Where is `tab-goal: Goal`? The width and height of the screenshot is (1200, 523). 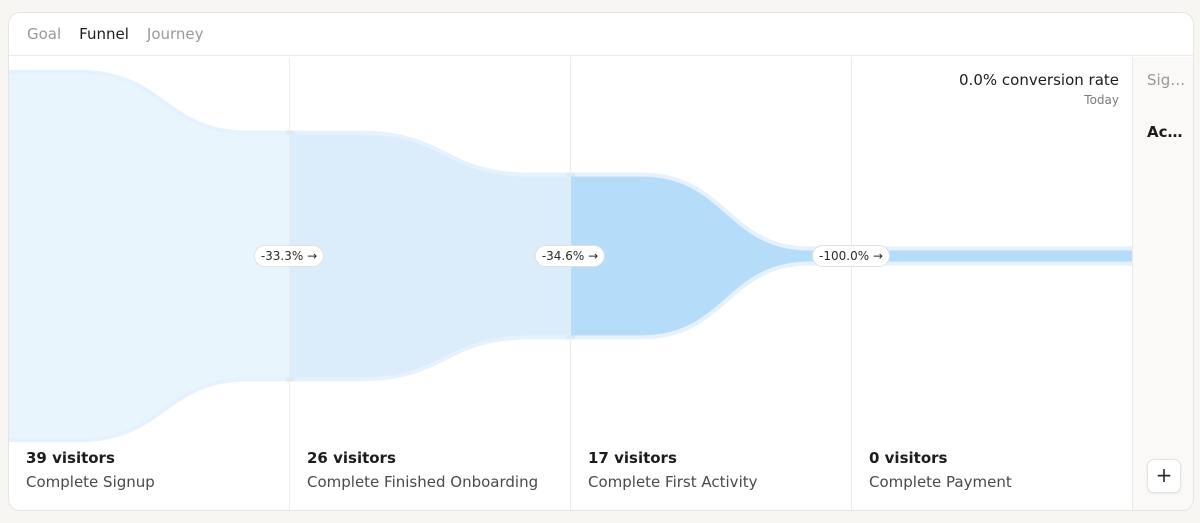 tab-goal: Goal is located at coordinates (44, 34).